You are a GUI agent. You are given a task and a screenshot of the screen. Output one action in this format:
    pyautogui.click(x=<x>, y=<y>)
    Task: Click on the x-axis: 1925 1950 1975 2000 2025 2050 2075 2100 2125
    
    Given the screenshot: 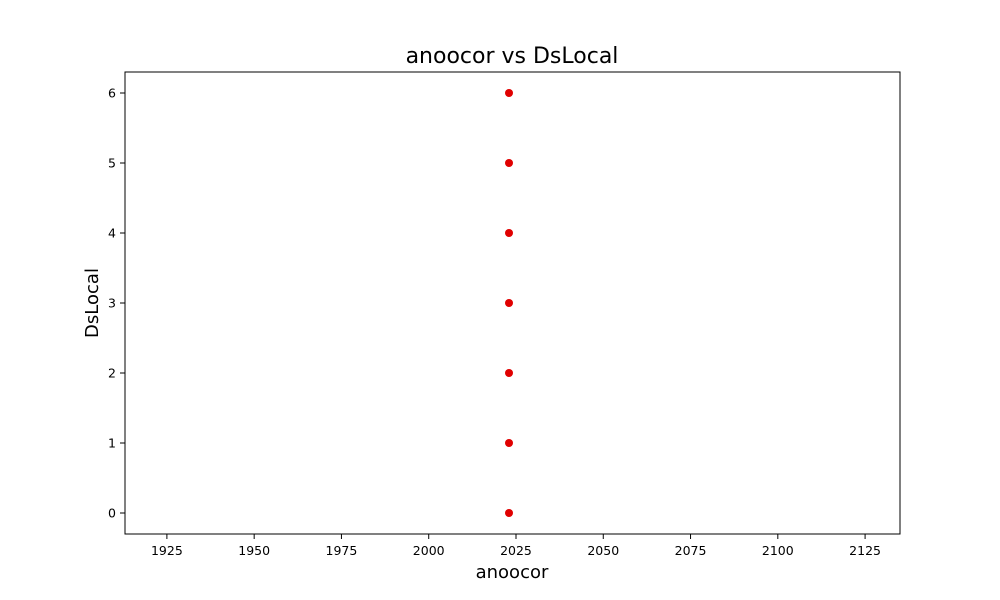 What is the action you would take?
    pyautogui.click(x=516, y=546)
    